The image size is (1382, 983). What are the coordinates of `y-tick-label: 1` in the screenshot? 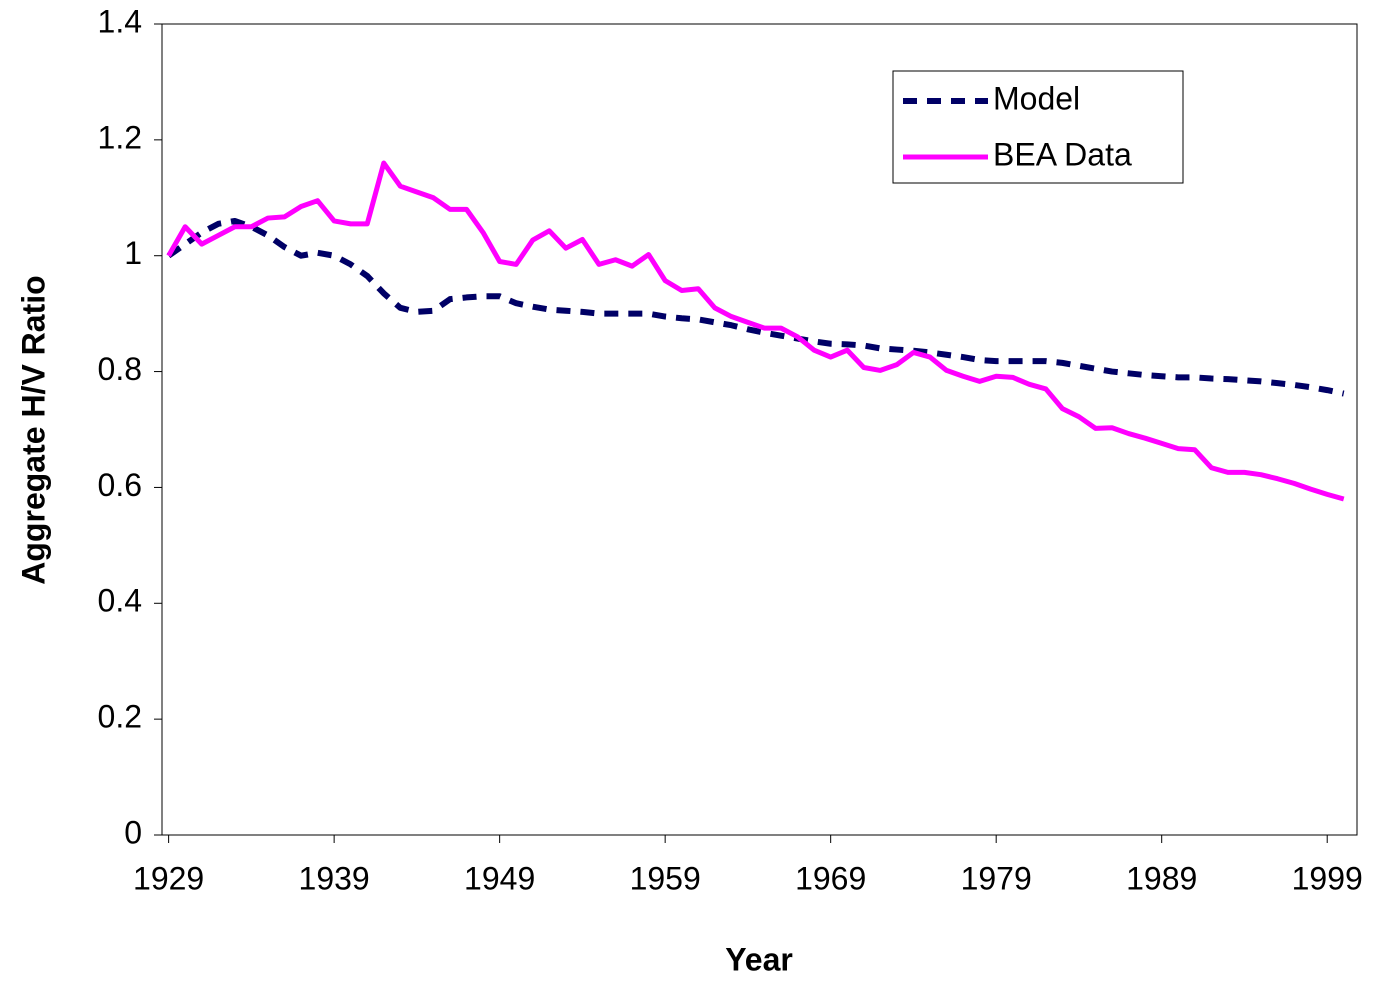 It's located at (133, 253).